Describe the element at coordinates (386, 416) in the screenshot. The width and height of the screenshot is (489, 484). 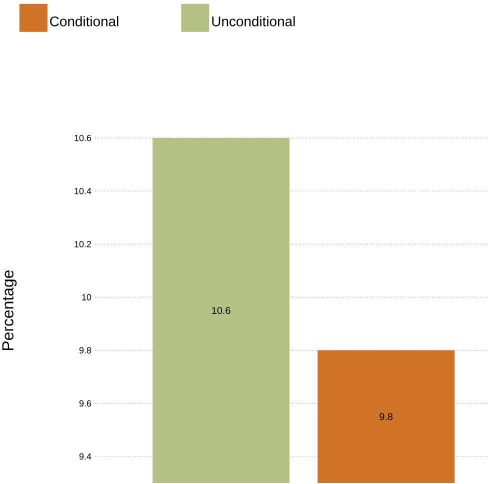
I see `data-label: 9.8` at that location.